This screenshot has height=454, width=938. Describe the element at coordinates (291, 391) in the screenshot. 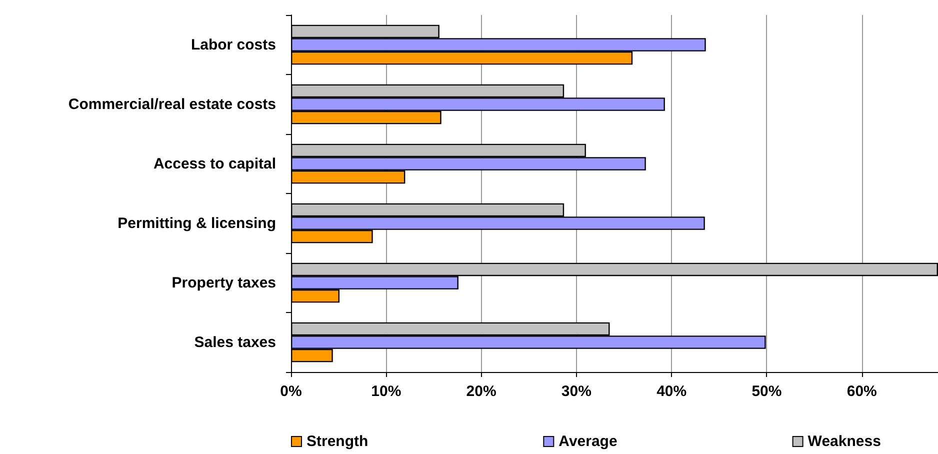

I see `x-tick-label: 0%` at that location.